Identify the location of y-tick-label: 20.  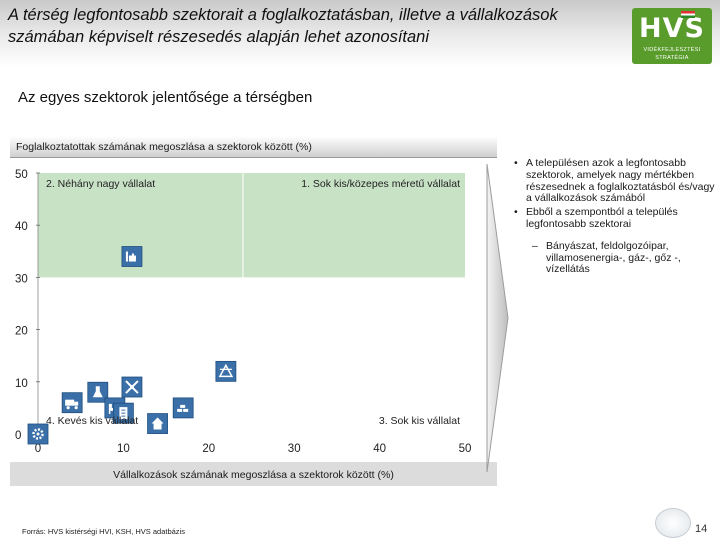
(21, 332).